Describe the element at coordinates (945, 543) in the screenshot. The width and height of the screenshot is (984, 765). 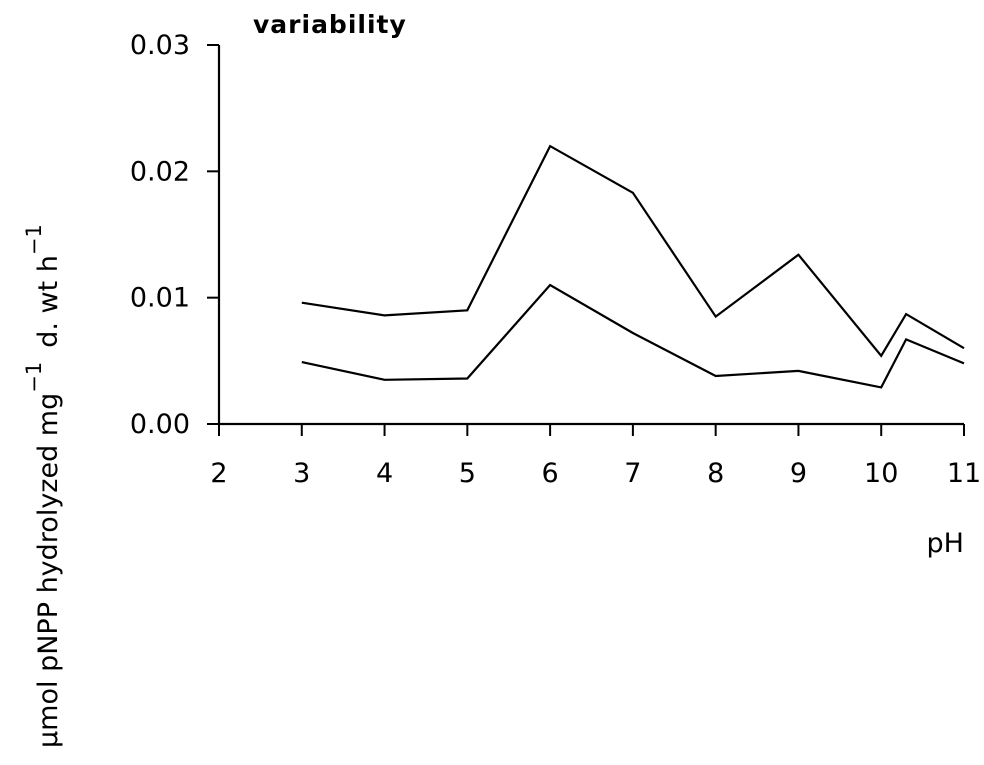
I see `x-axis-label: pH` at that location.